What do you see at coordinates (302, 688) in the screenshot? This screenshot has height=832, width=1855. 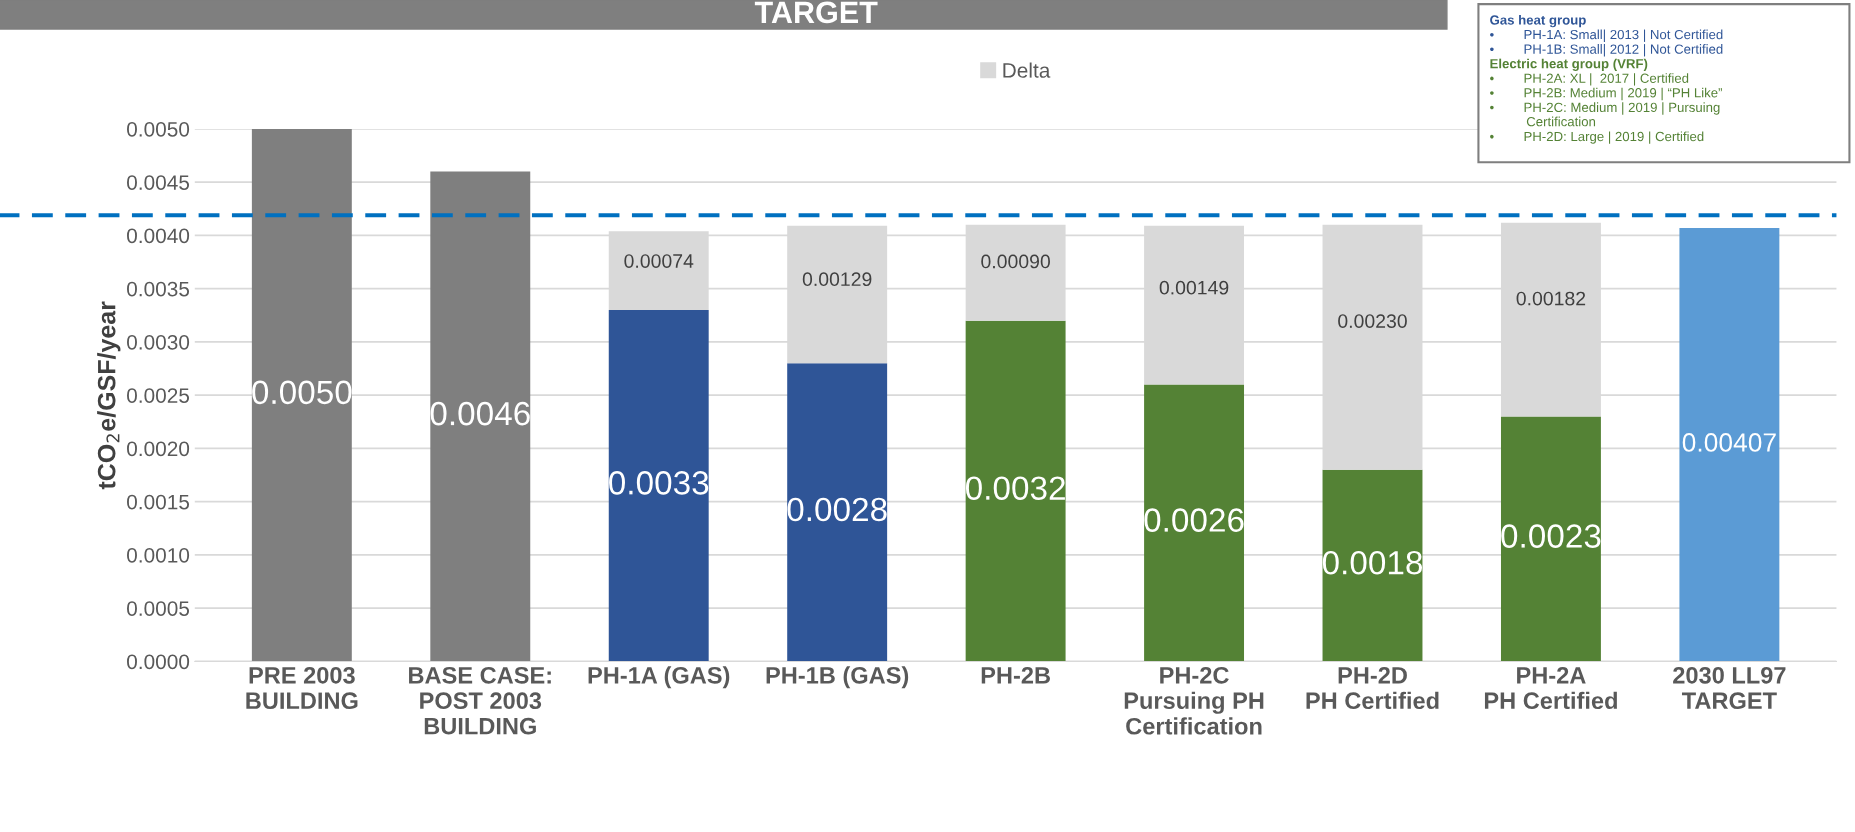 I see `x-tick-label: PRE 2003 BUILDING` at bounding box center [302, 688].